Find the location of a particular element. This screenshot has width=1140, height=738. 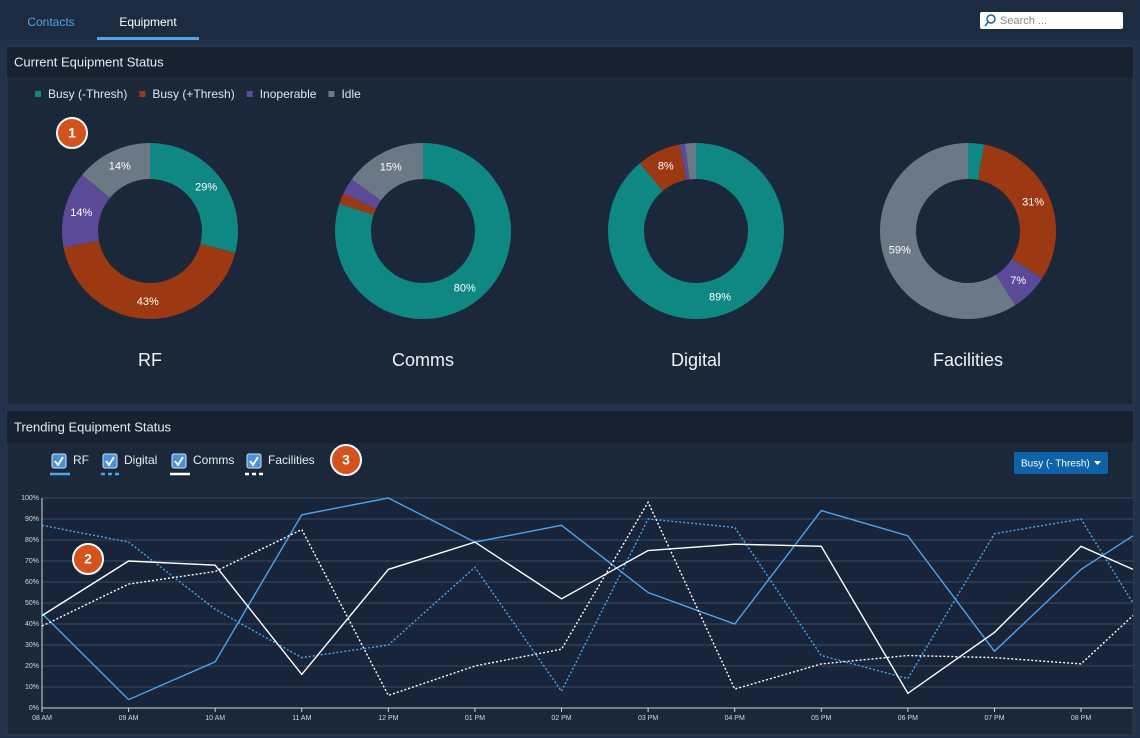

y-tick-label: 60% is located at coordinates (32, 582).